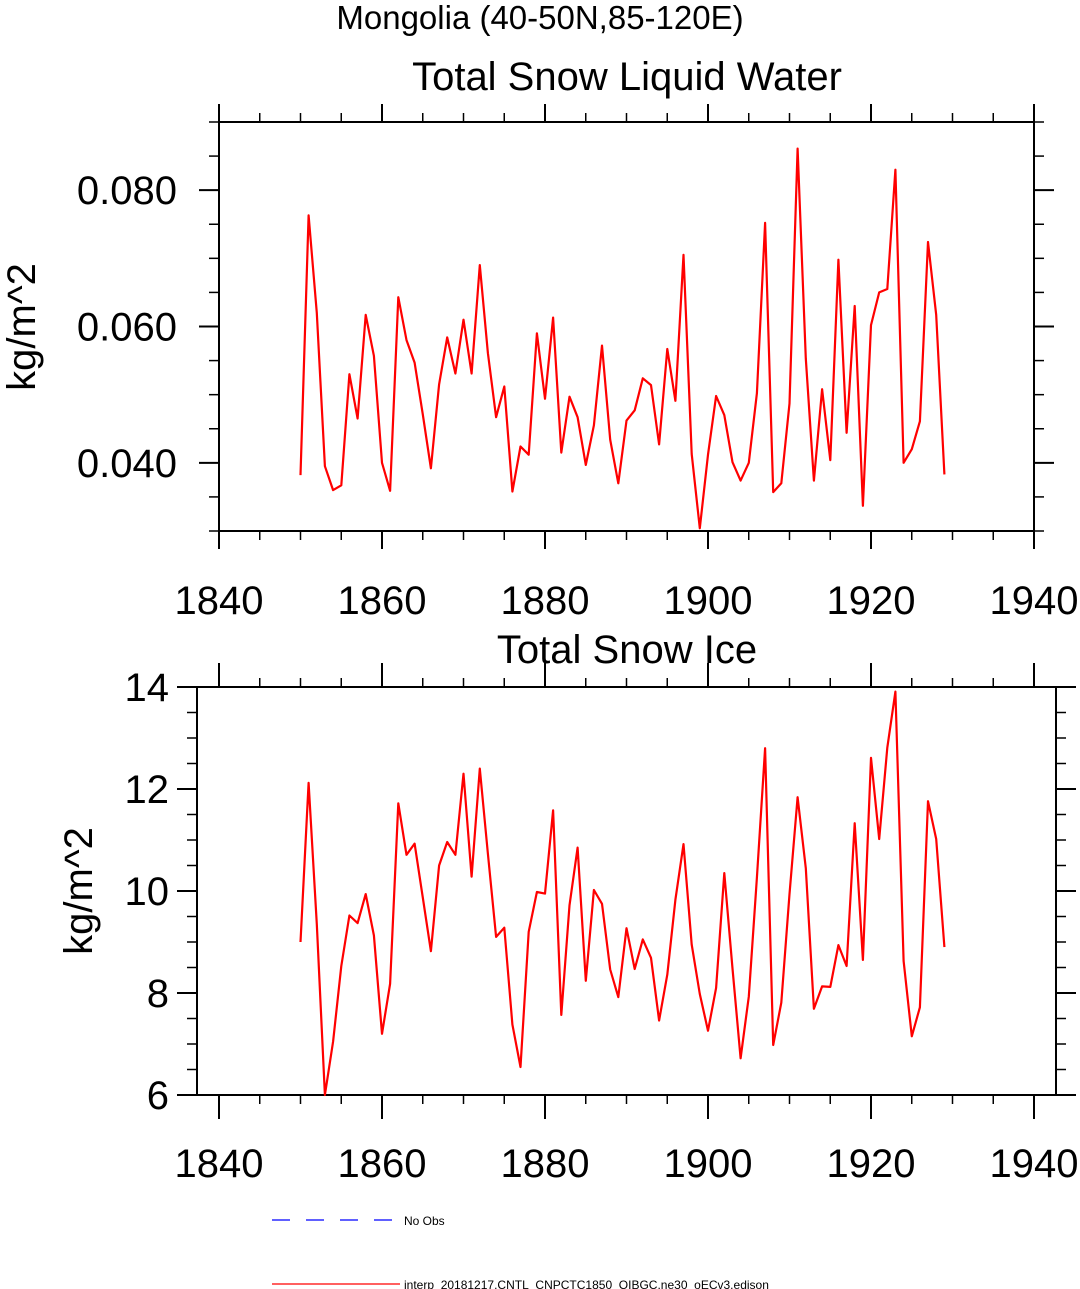 The width and height of the screenshot is (1080, 1289). What do you see at coordinates (147, 688) in the screenshot?
I see `panel-1-ytick-label: 14` at bounding box center [147, 688].